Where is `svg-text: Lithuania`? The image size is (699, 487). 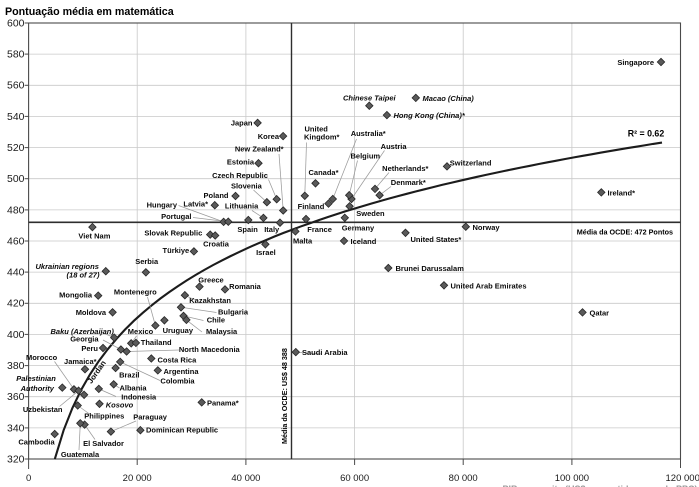
svg-text: Lithuania is located at coordinates (242, 205).